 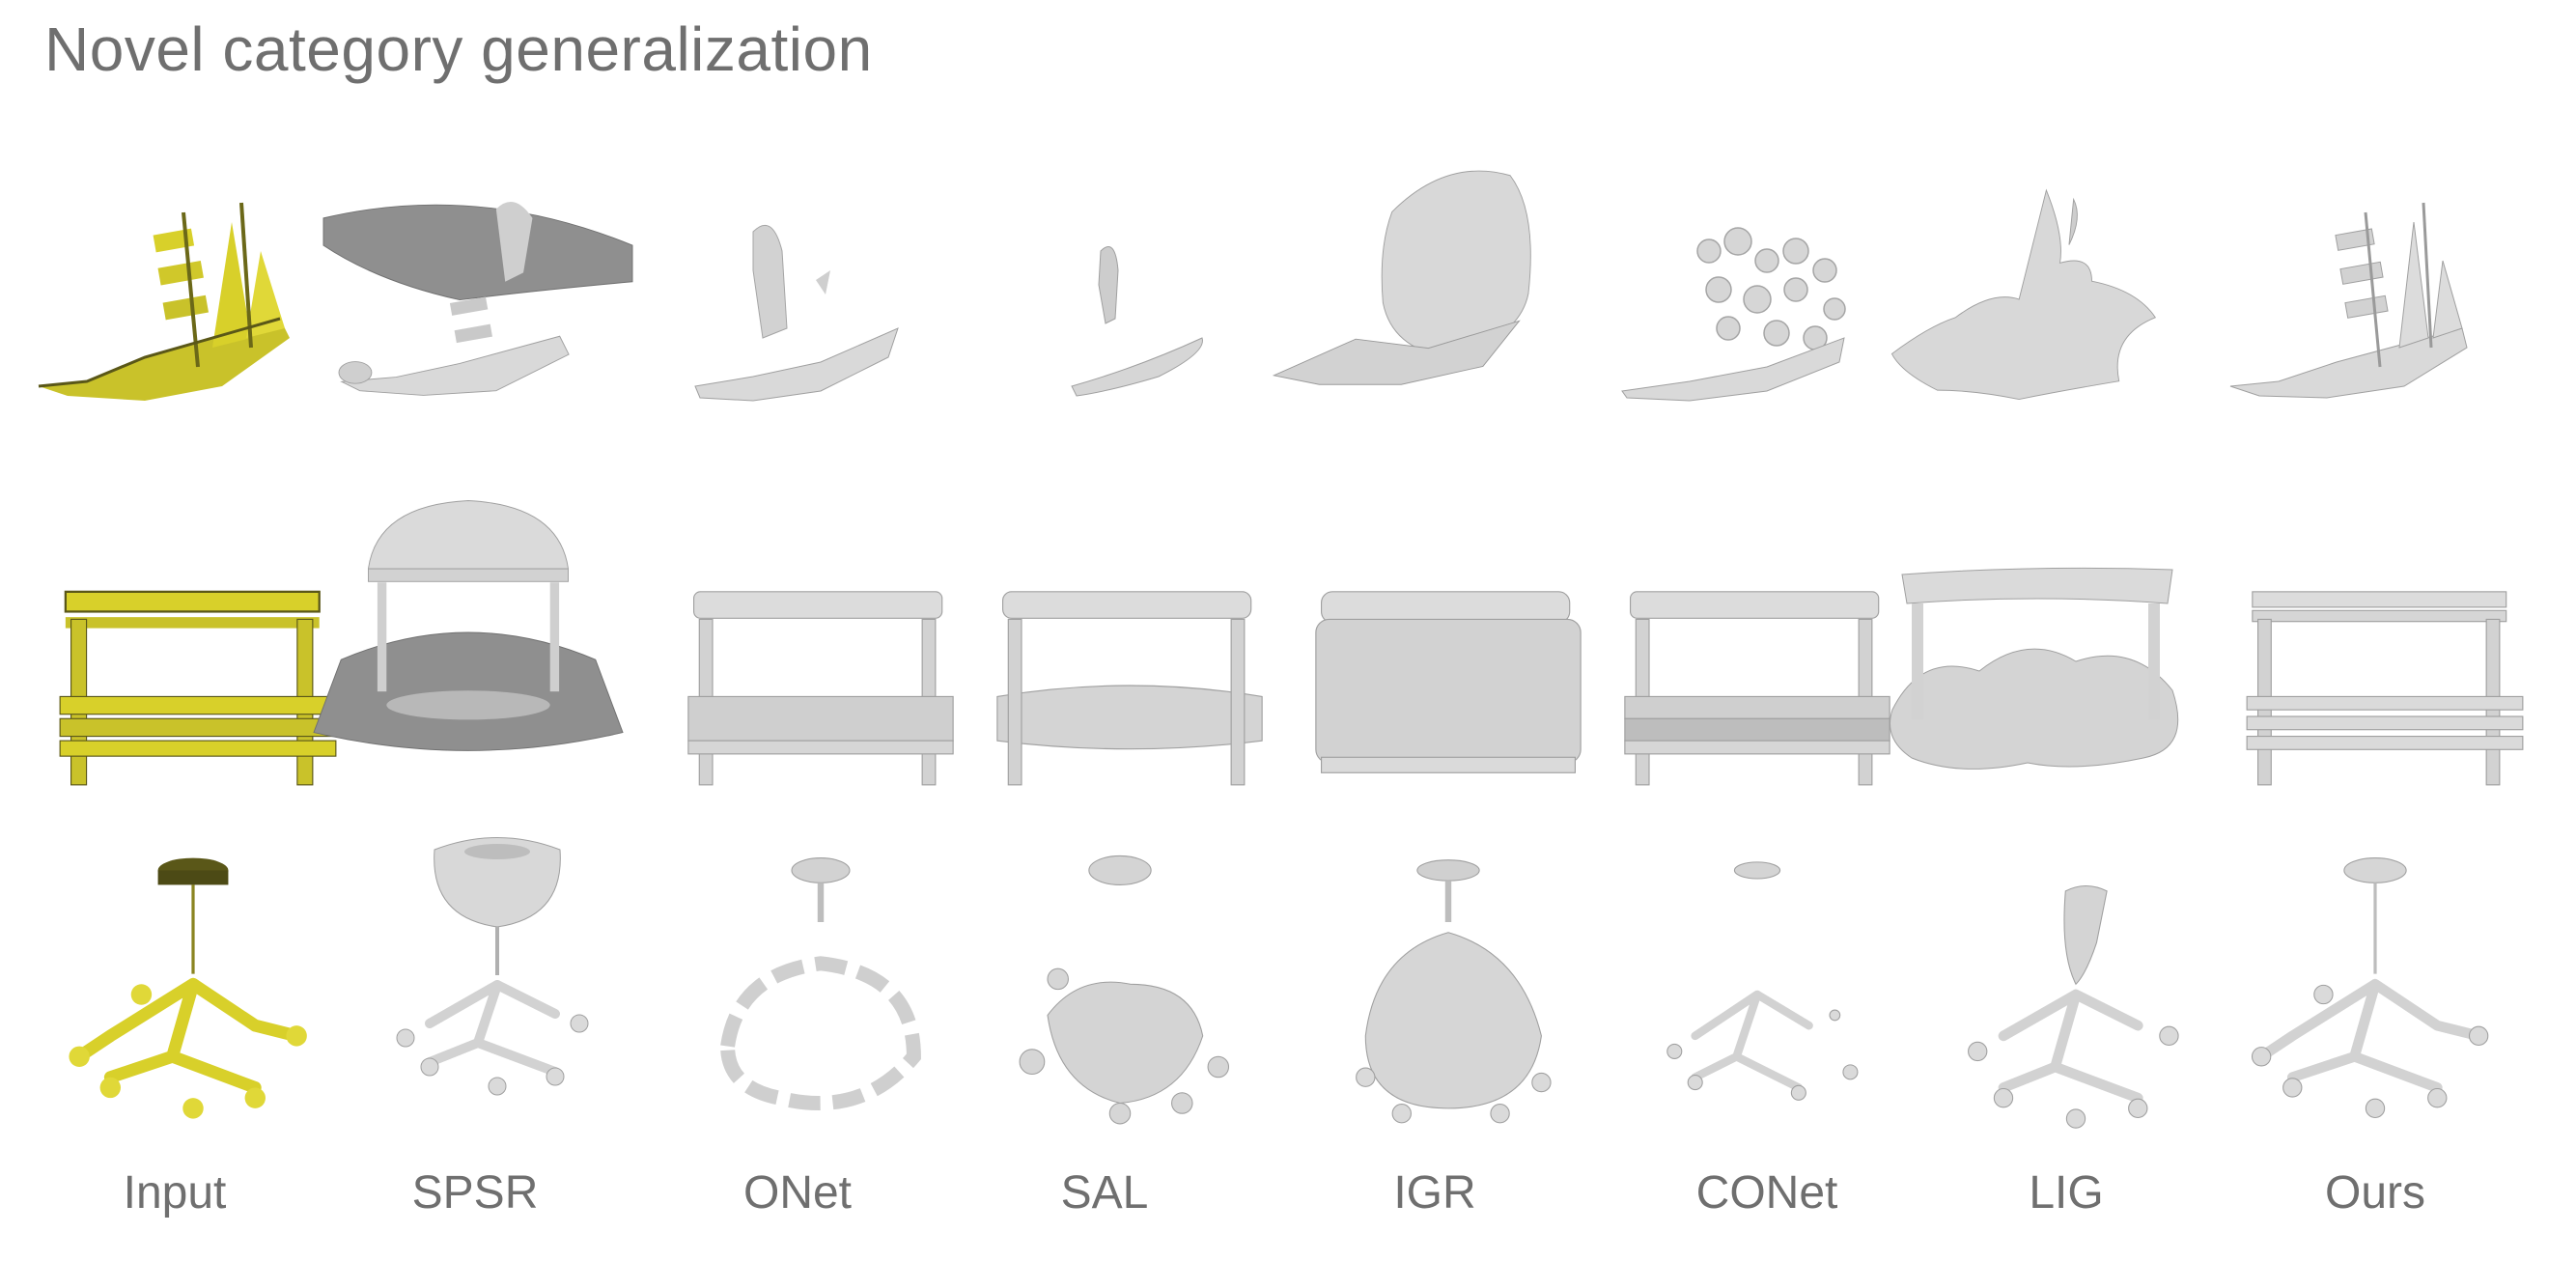 I want to click on ship-input, so click(x=184, y=309).